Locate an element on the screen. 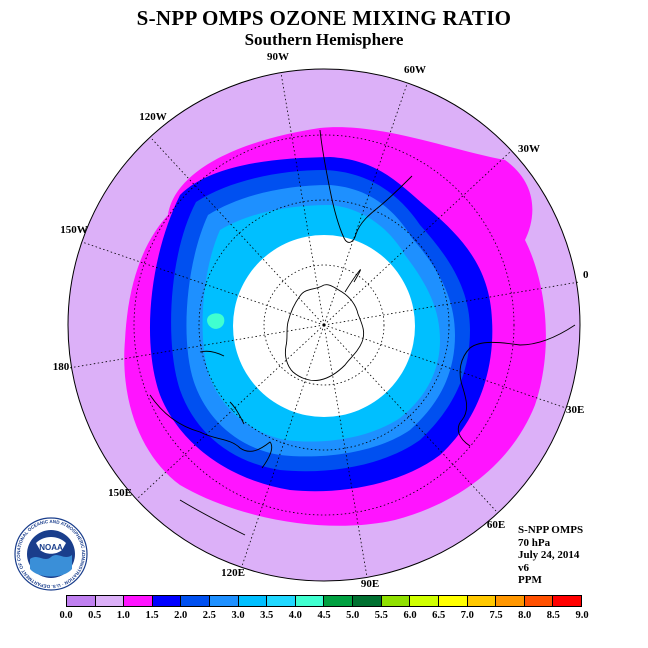 This screenshot has height=648, width=648. meridian-30e is located at coordinates (445, 366).